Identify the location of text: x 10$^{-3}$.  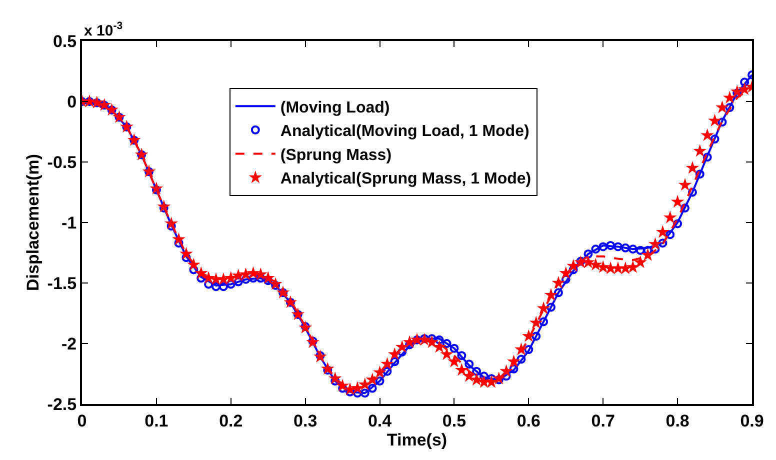
(103, 30).